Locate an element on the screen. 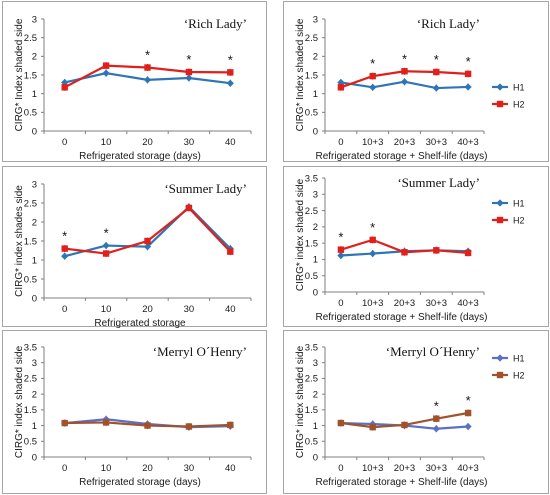 The image size is (550, 495). legend-label: H1 is located at coordinates (519, 358).